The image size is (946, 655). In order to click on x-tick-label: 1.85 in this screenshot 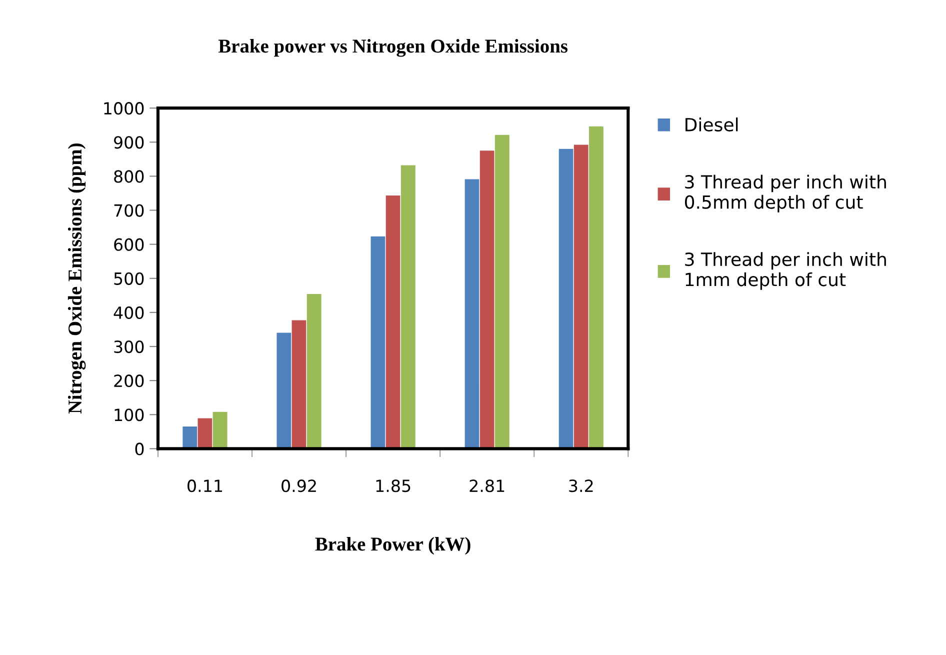, I will do `click(393, 486)`.